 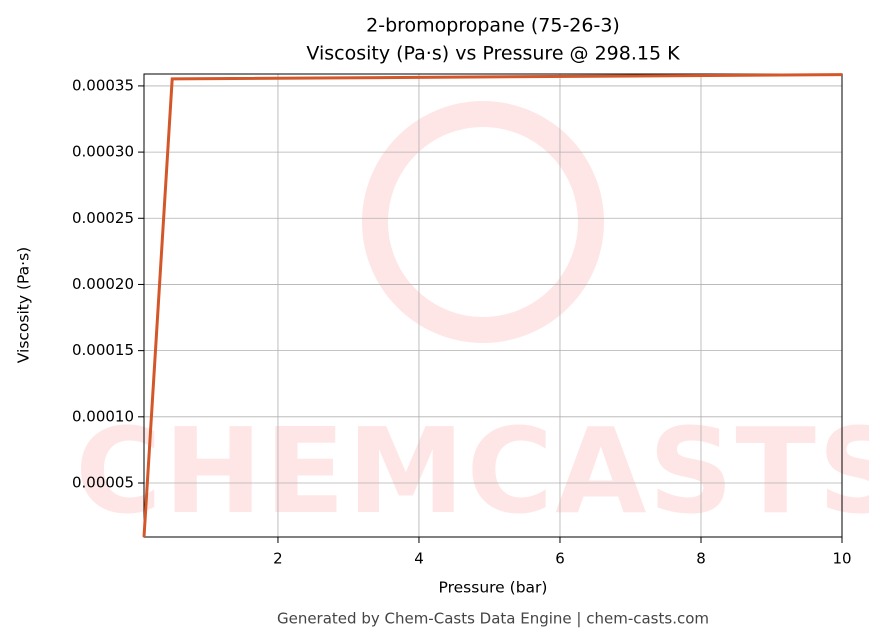 What do you see at coordinates (560, 559) in the screenshot?
I see `x-tick-label: 6` at bounding box center [560, 559].